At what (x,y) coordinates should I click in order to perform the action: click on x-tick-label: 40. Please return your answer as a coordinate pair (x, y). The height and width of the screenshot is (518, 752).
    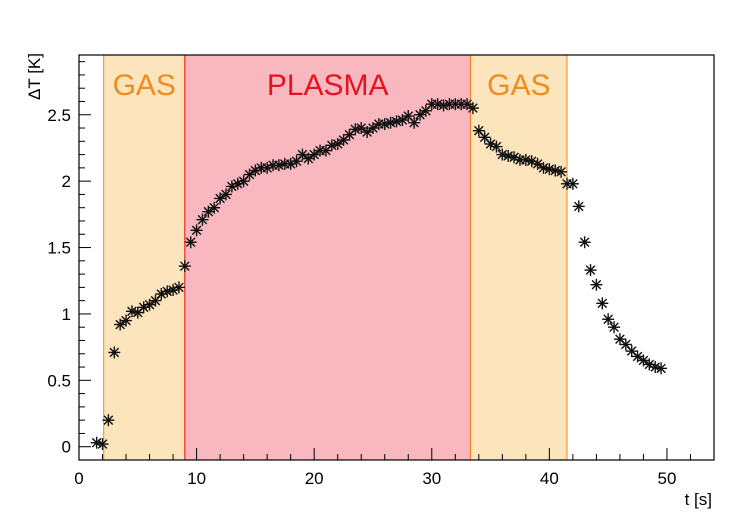
    Looking at the image, I should click on (549, 478).